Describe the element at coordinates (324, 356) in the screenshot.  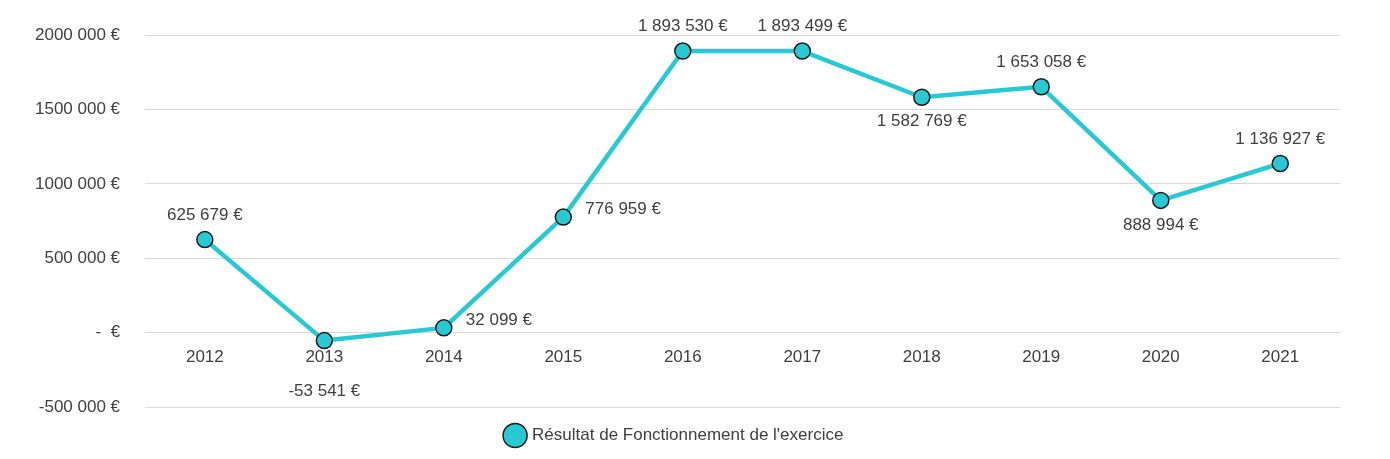
I see `x-tick-label: 2013` at that location.